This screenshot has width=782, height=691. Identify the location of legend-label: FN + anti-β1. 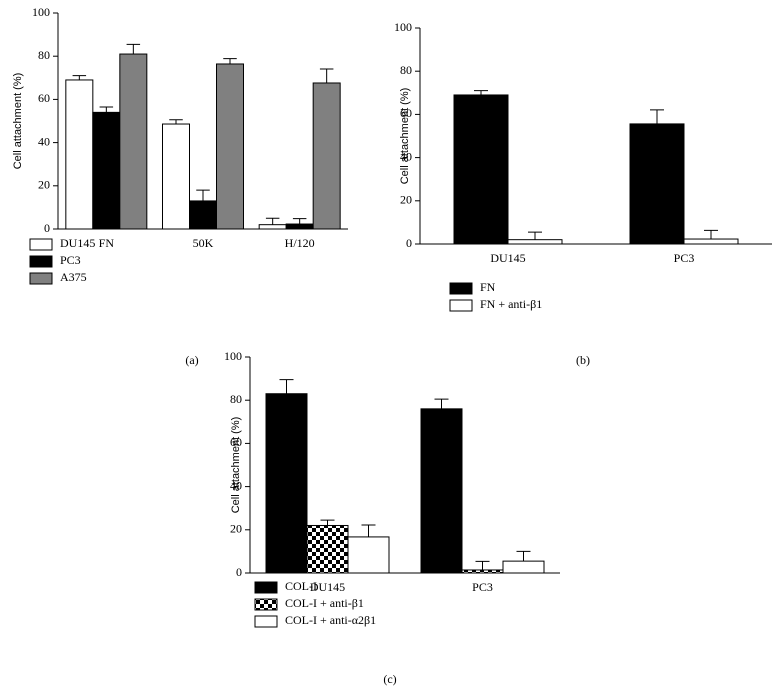
(511, 304).